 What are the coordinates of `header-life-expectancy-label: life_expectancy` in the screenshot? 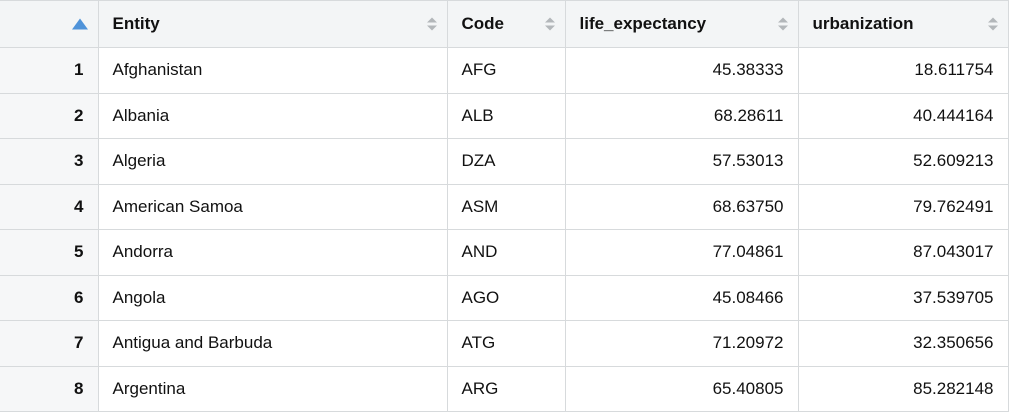 It's located at (643, 23).